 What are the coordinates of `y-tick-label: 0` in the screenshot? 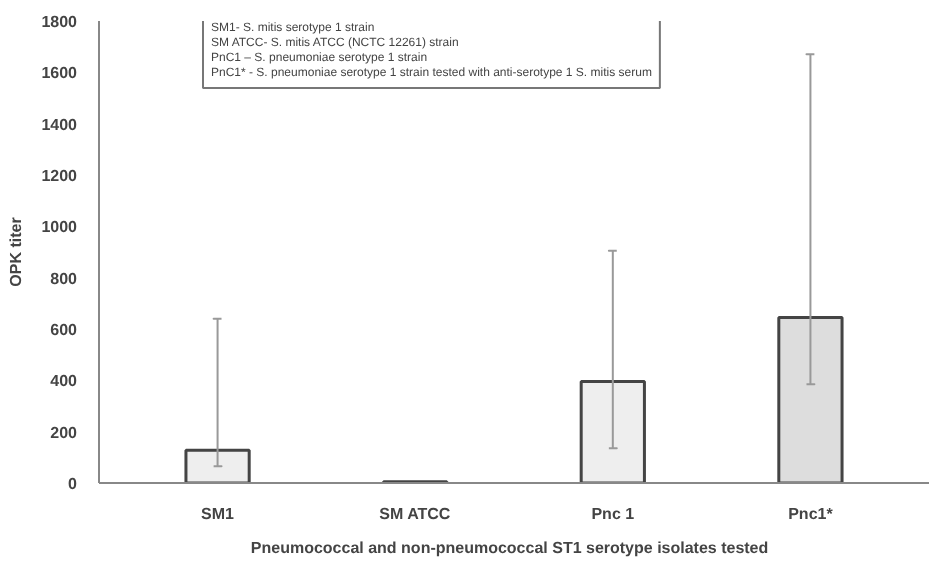 It's located at (73, 484).